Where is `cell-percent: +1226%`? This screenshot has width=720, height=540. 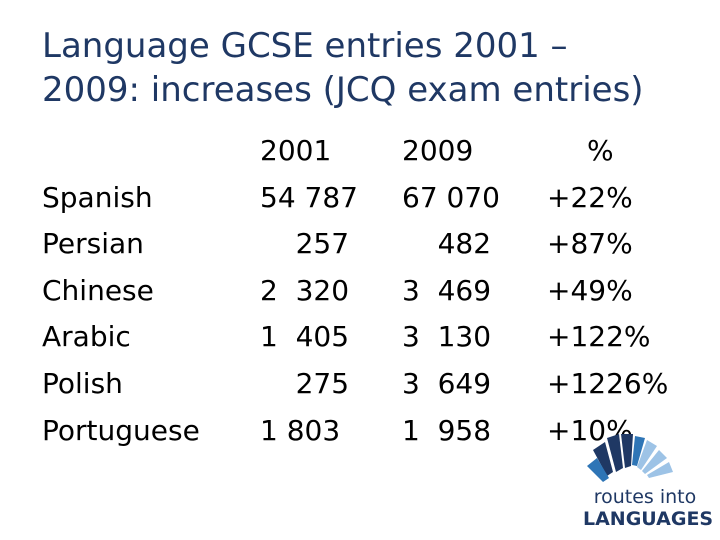
cell-percent: +1226% is located at coordinates (608, 383).